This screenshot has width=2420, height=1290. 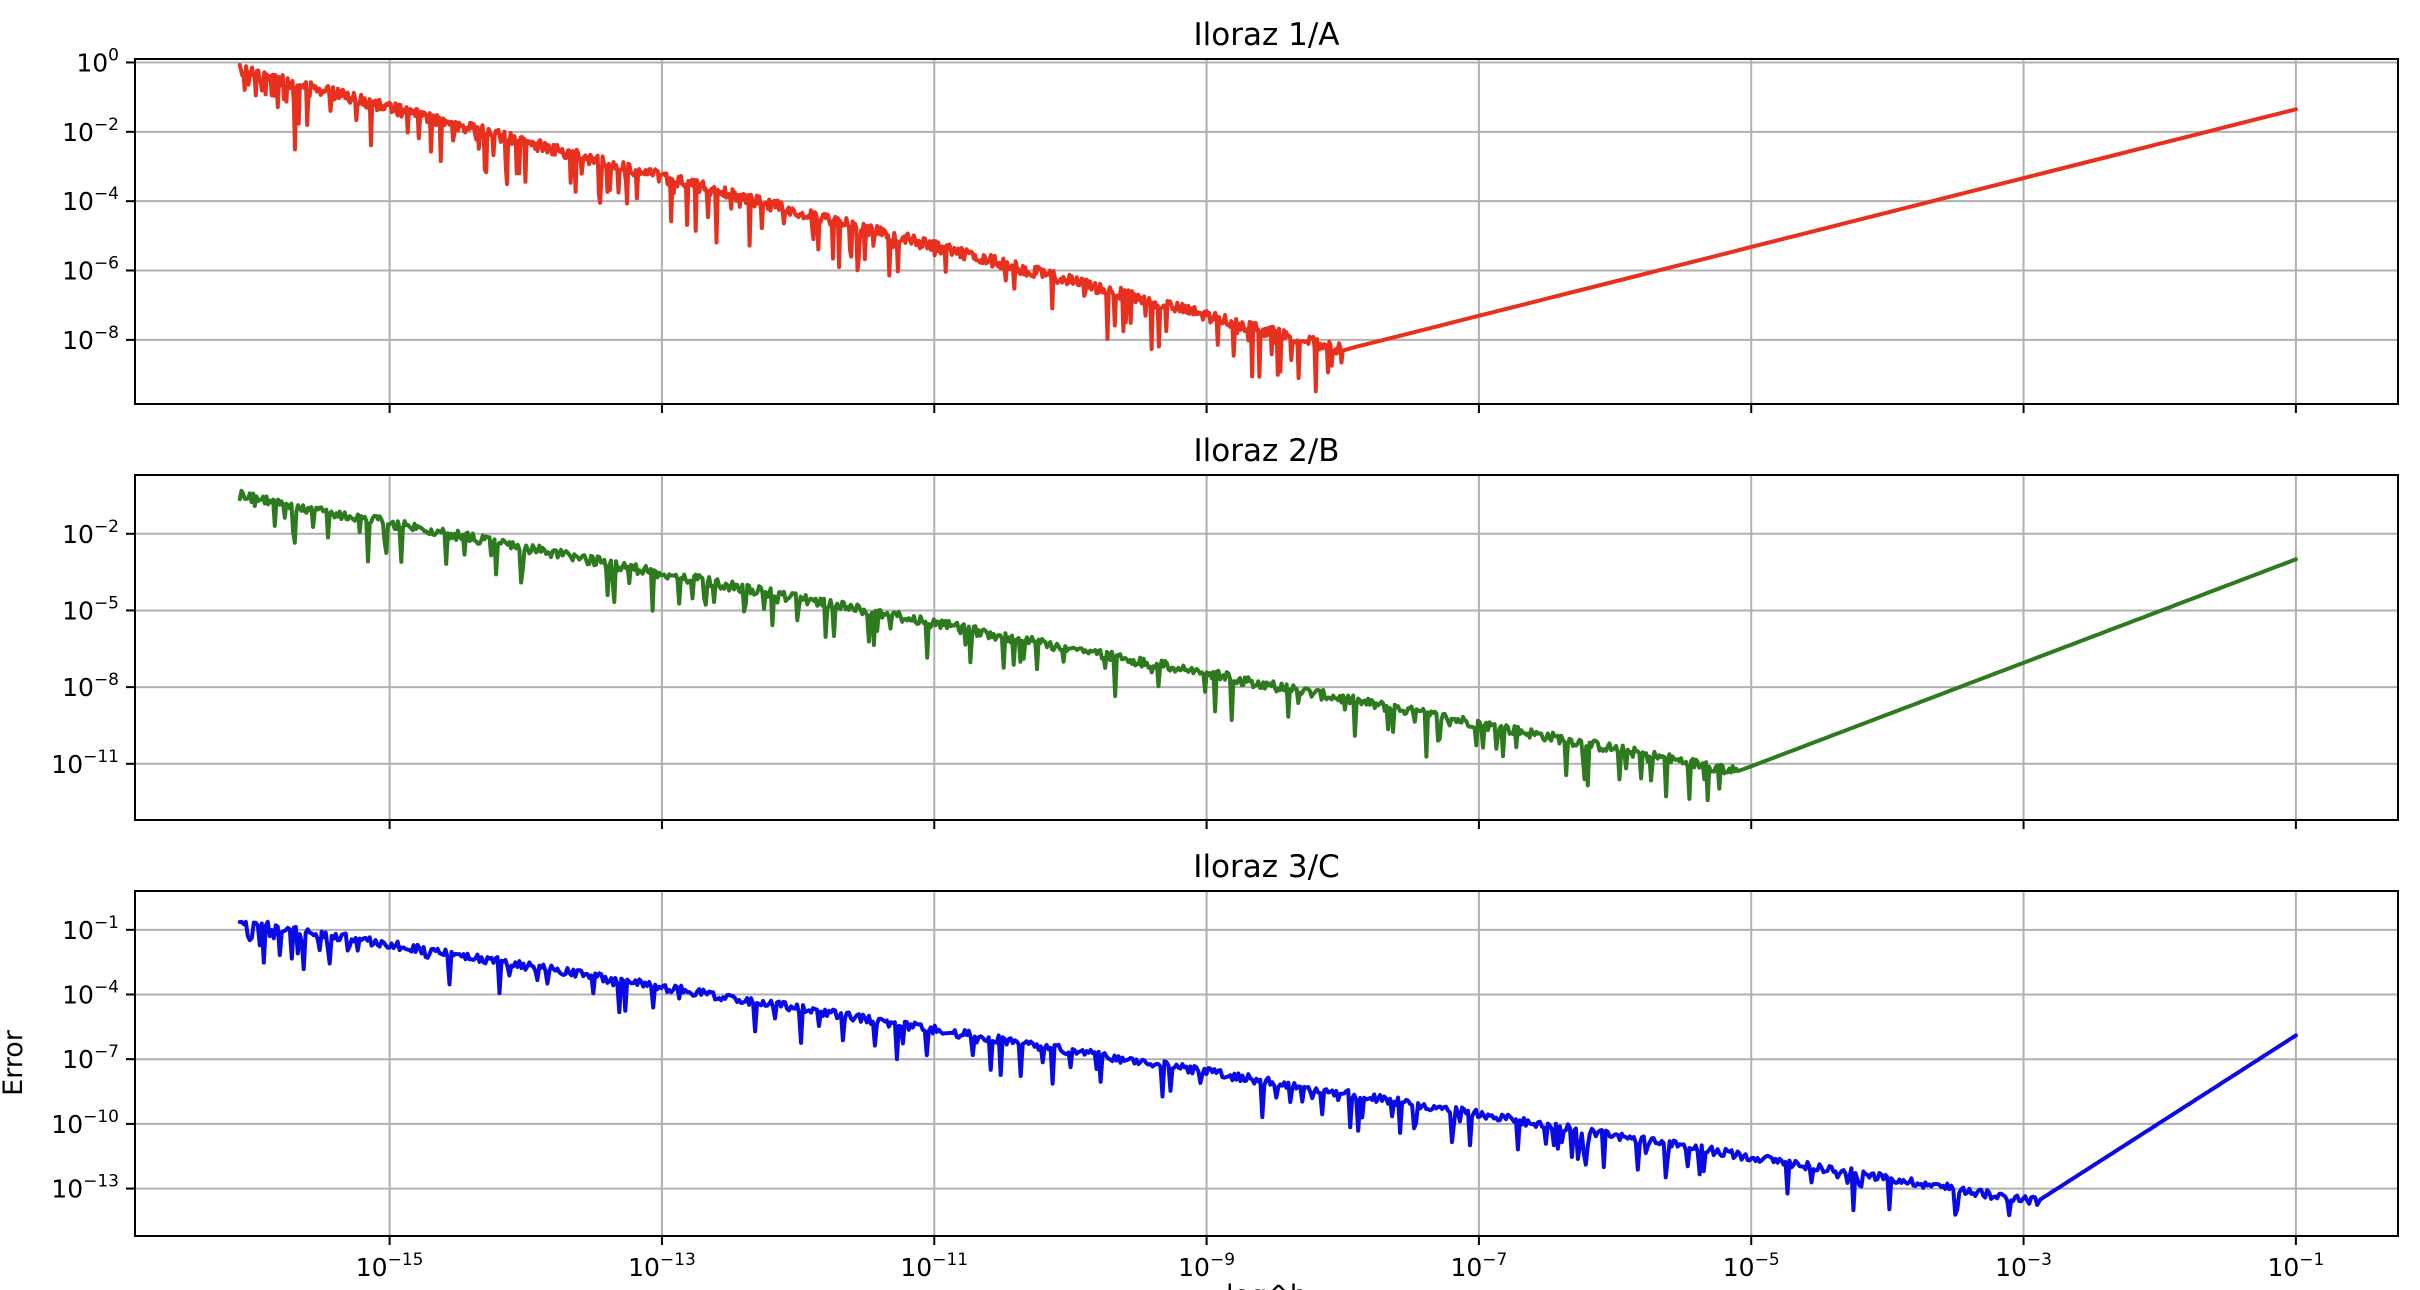 I want to click on x-tick-label: 10⁻⁹, so click(x=1206, y=1266).